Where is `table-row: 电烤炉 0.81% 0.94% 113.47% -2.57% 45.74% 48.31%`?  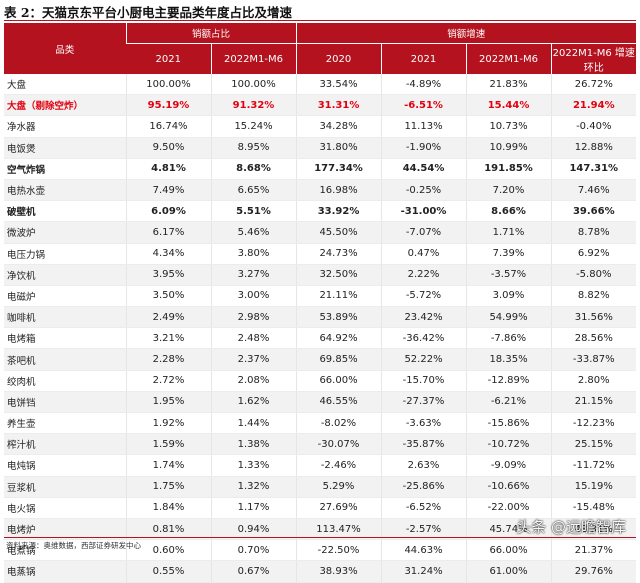
table-row: 电烤炉 0.81% 0.94% 113.47% -2.57% 45.74% 48.31% is located at coordinates (320, 529).